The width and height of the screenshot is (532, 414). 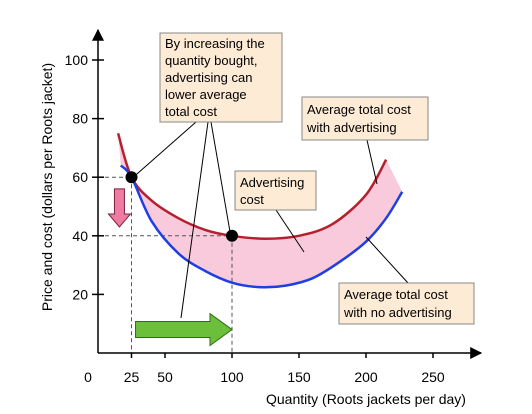 I want to click on right-arrow, so click(x=184, y=329).